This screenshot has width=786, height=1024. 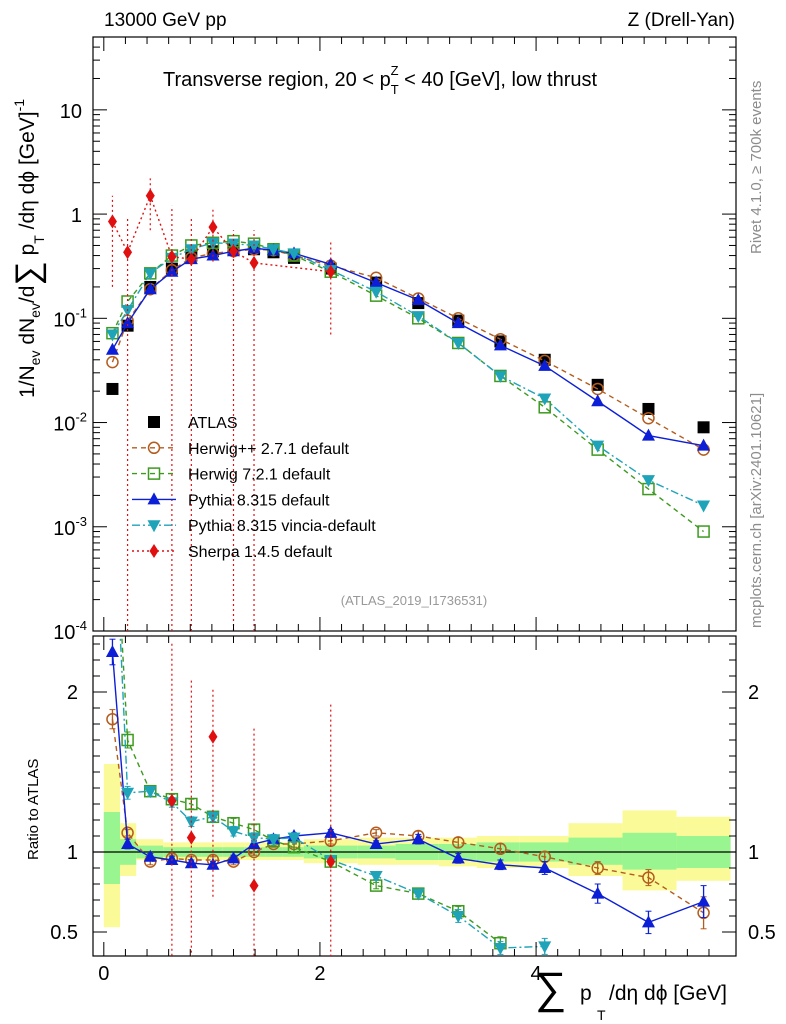 What do you see at coordinates (127, 740) in the screenshot?
I see `ratio-point-herwig7` at bounding box center [127, 740].